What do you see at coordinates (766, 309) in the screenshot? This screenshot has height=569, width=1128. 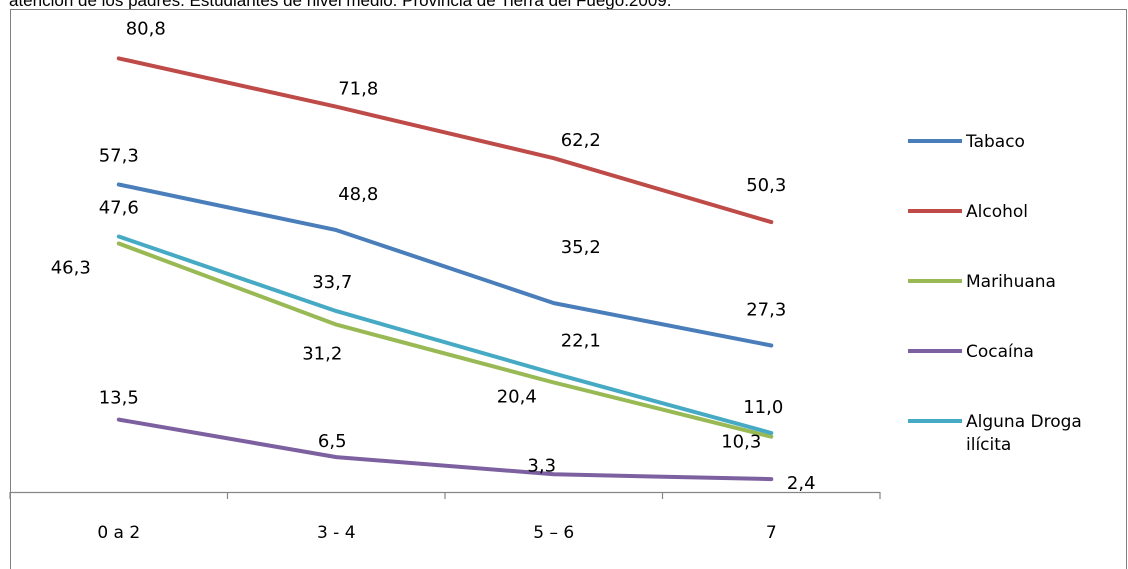 I see `data-label-tabaco: 27,3` at bounding box center [766, 309].